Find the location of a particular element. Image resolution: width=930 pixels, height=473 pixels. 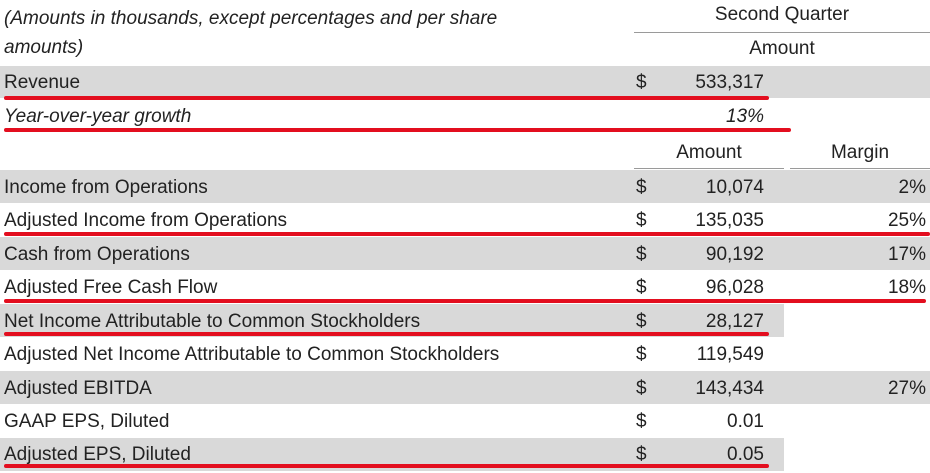

adj-eps-underline is located at coordinates (386, 466).